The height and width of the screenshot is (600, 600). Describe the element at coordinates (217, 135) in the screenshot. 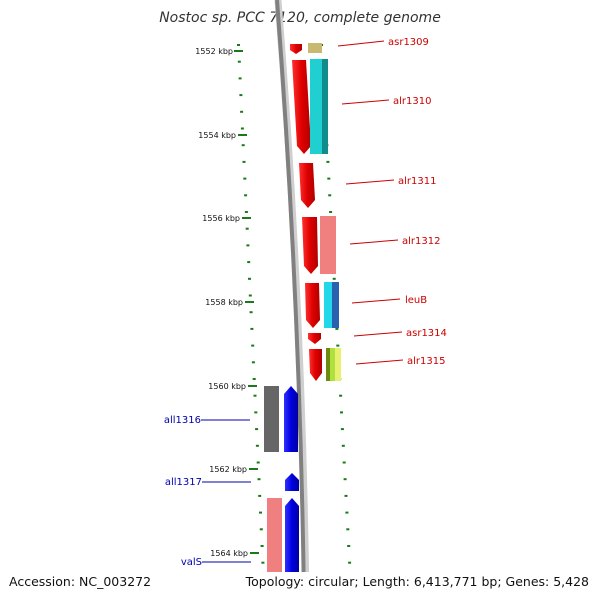

I see `tick-label-1554: 1554 kbp` at that location.